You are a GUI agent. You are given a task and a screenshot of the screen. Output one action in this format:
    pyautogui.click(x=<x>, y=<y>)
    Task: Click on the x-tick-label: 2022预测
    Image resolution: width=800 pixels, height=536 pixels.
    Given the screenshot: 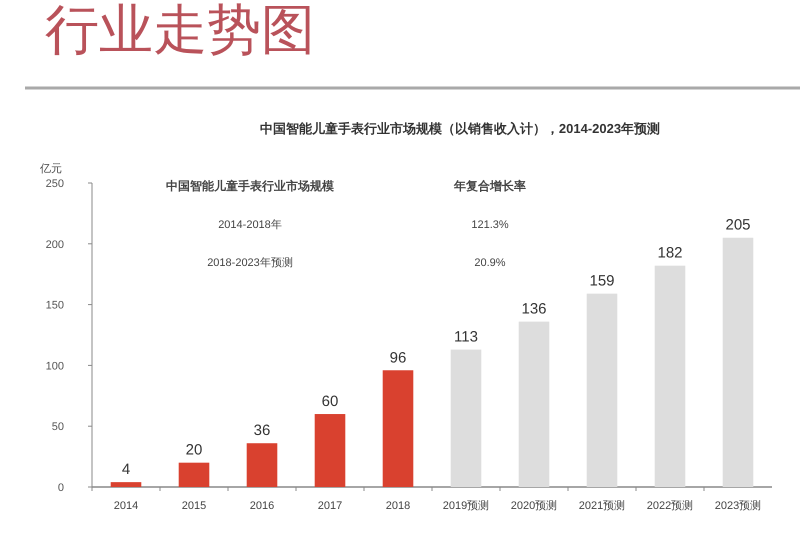 What is the action you would take?
    pyautogui.click(x=670, y=506)
    